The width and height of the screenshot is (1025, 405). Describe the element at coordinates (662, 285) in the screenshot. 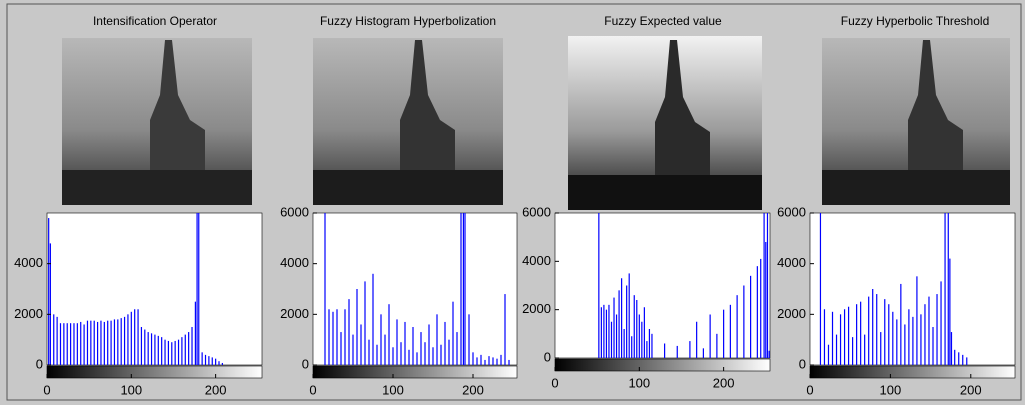

I see `plot-area` at that location.